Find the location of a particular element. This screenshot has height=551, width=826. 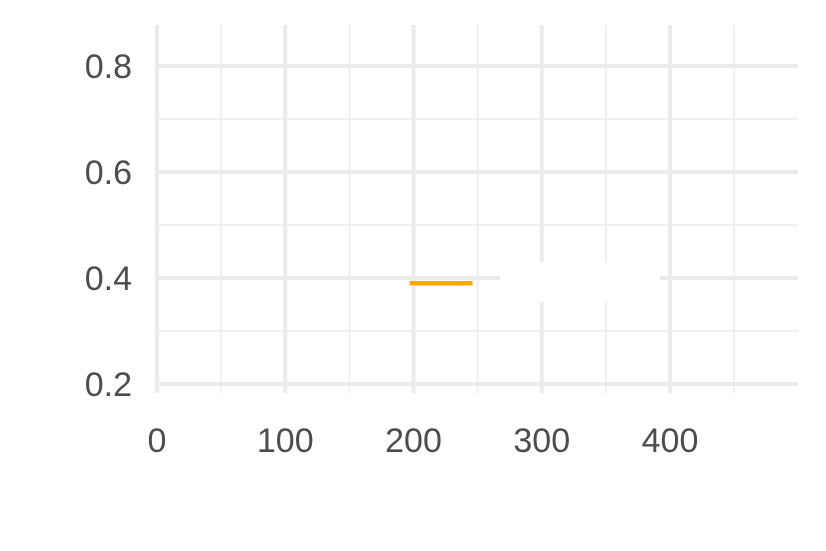

y-tick-label: 0.2 is located at coordinates (108, 385).